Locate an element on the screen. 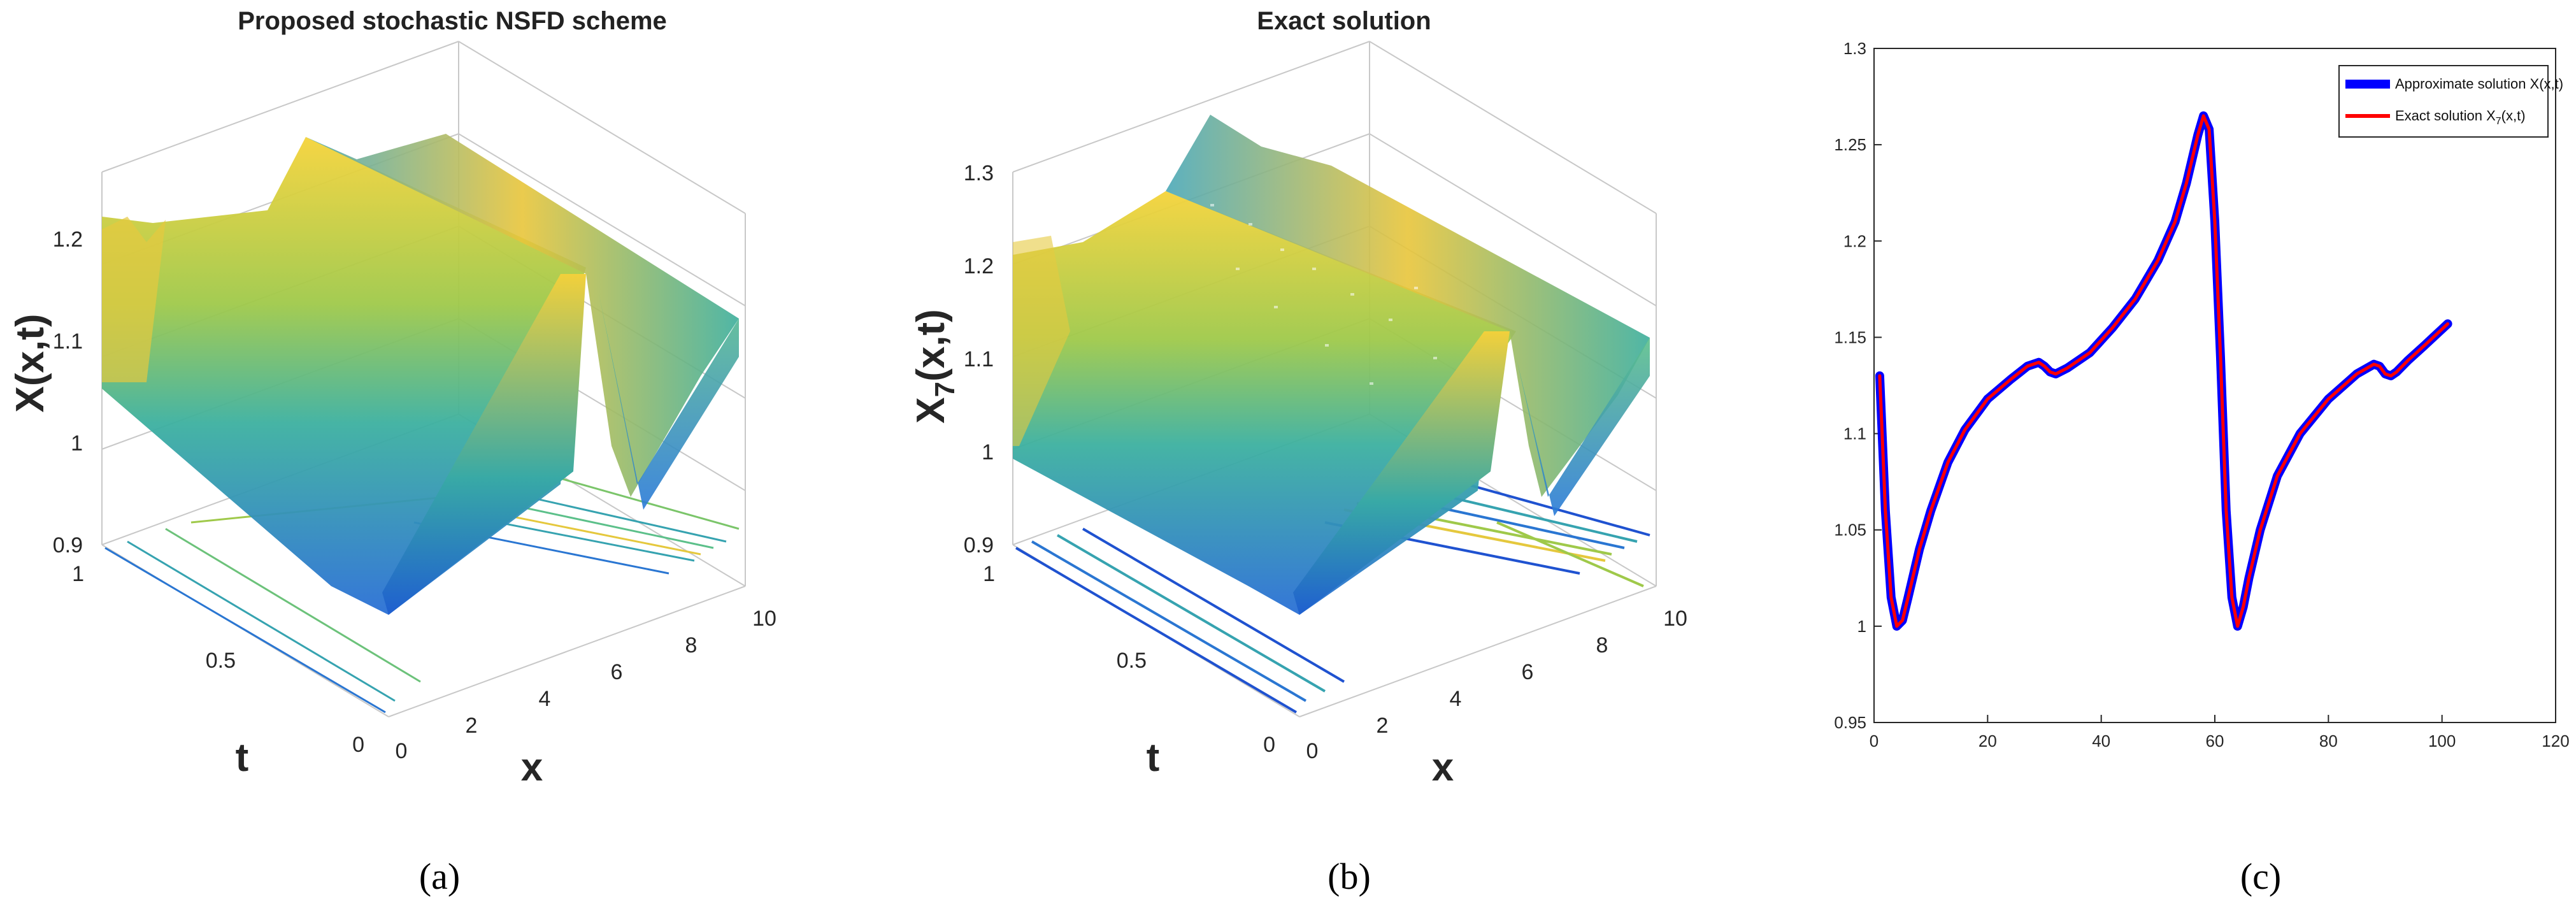 The height and width of the screenshot is (913, 2576). panel-b-zlabel: X7(x,t) is located at coordinates (935, 366).